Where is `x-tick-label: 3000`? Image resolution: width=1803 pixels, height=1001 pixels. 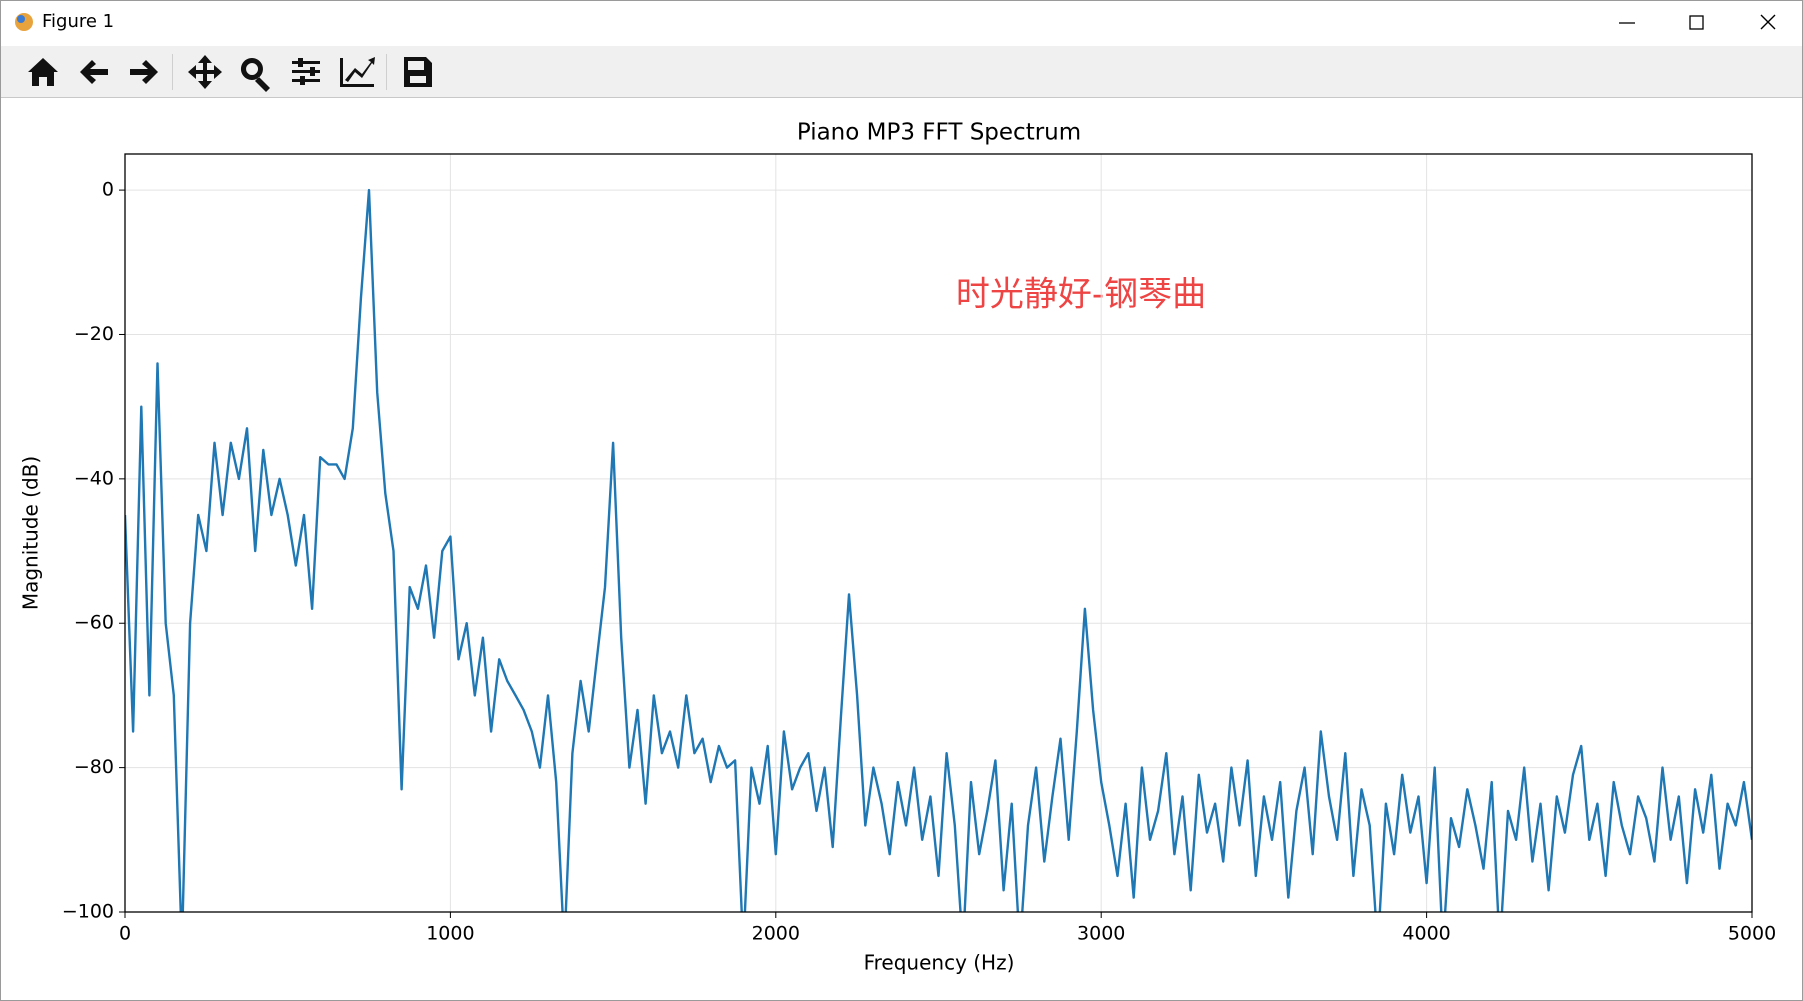
x-tick-label: 3000 is located at coordinates (1101, 934).